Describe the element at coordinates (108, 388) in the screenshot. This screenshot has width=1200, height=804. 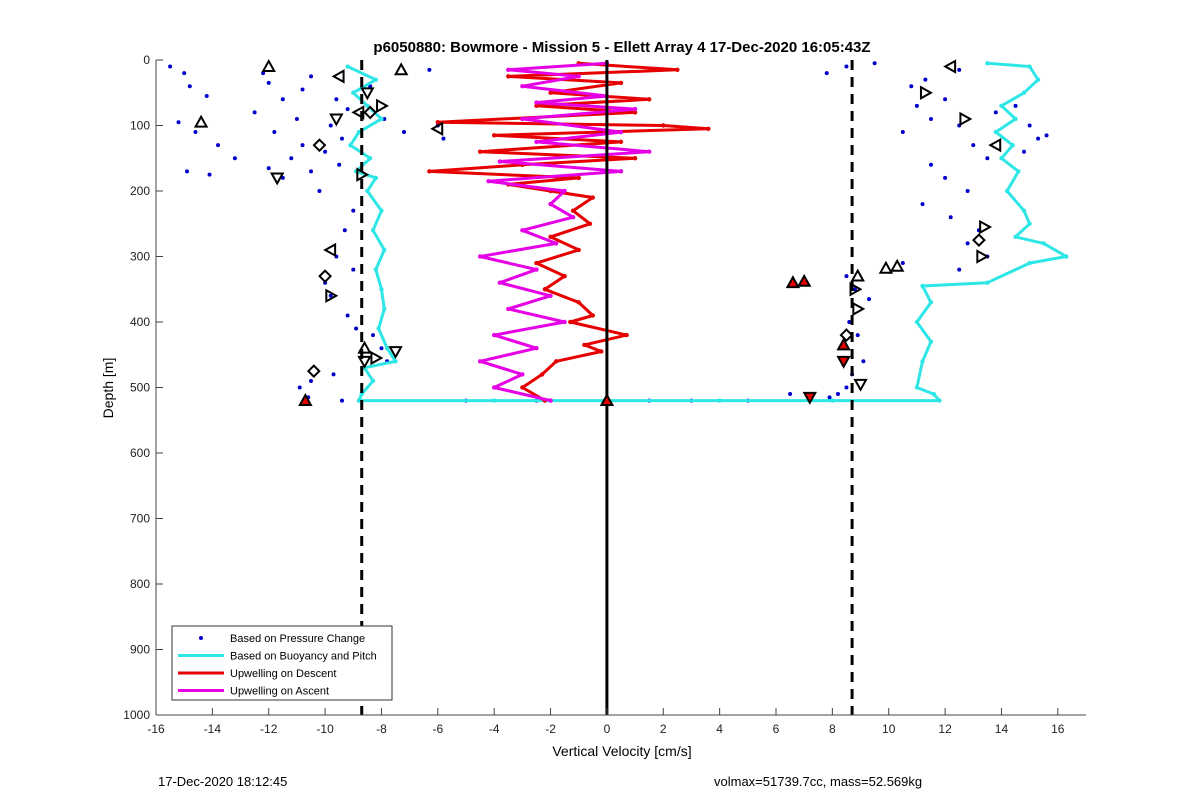
I see `y-axis-label: Depth [m]` at that location.